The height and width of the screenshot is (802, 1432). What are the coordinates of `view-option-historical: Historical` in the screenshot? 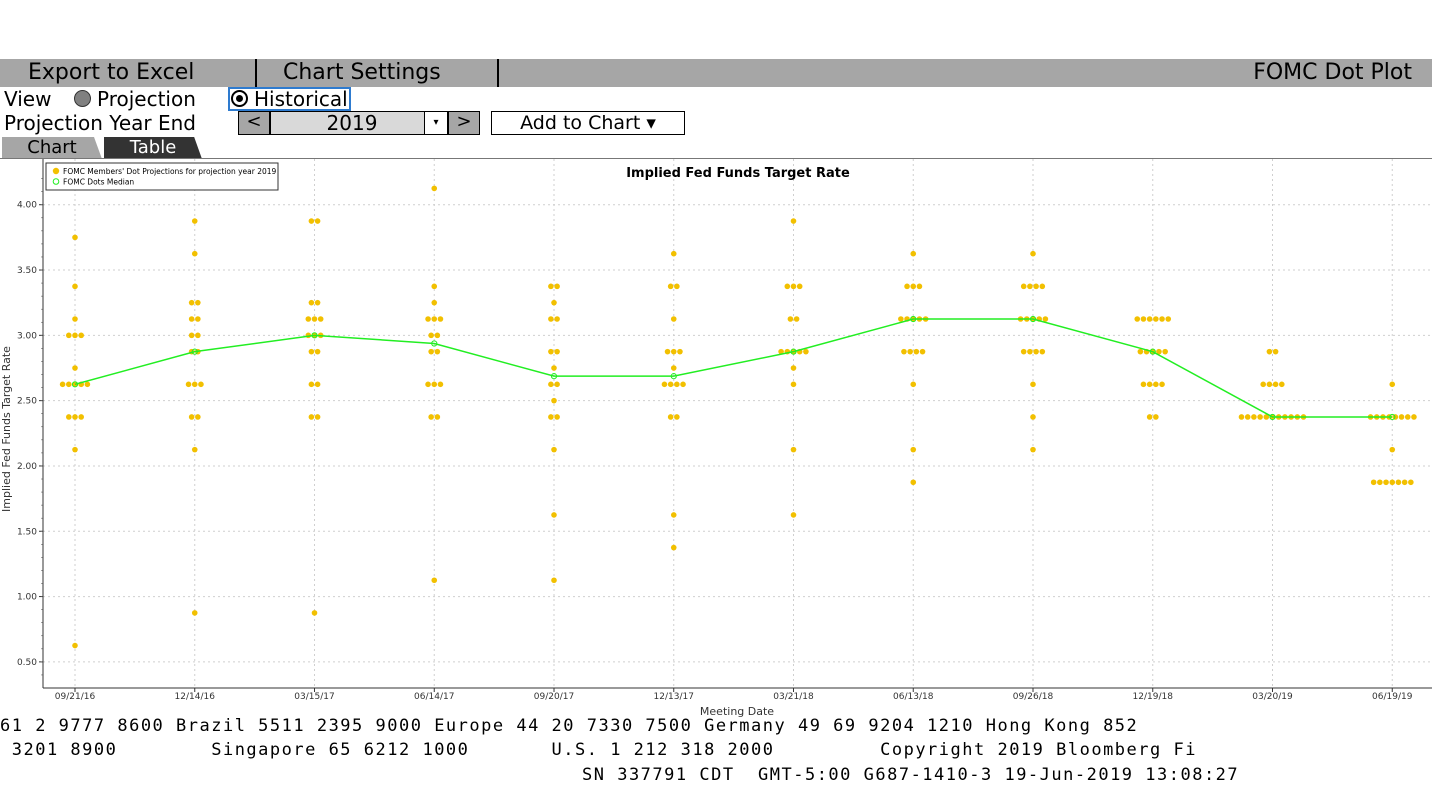 It's located at (289, 99).